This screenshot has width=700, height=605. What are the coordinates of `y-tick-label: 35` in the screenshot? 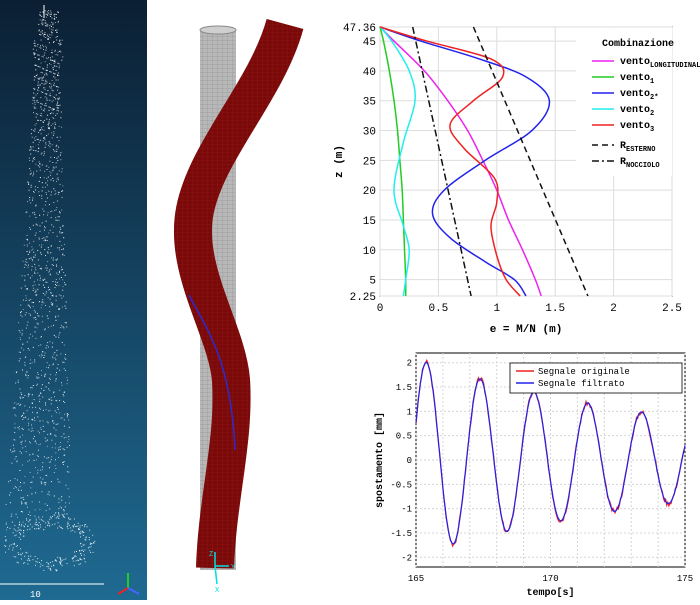 It's located at (369, 103).